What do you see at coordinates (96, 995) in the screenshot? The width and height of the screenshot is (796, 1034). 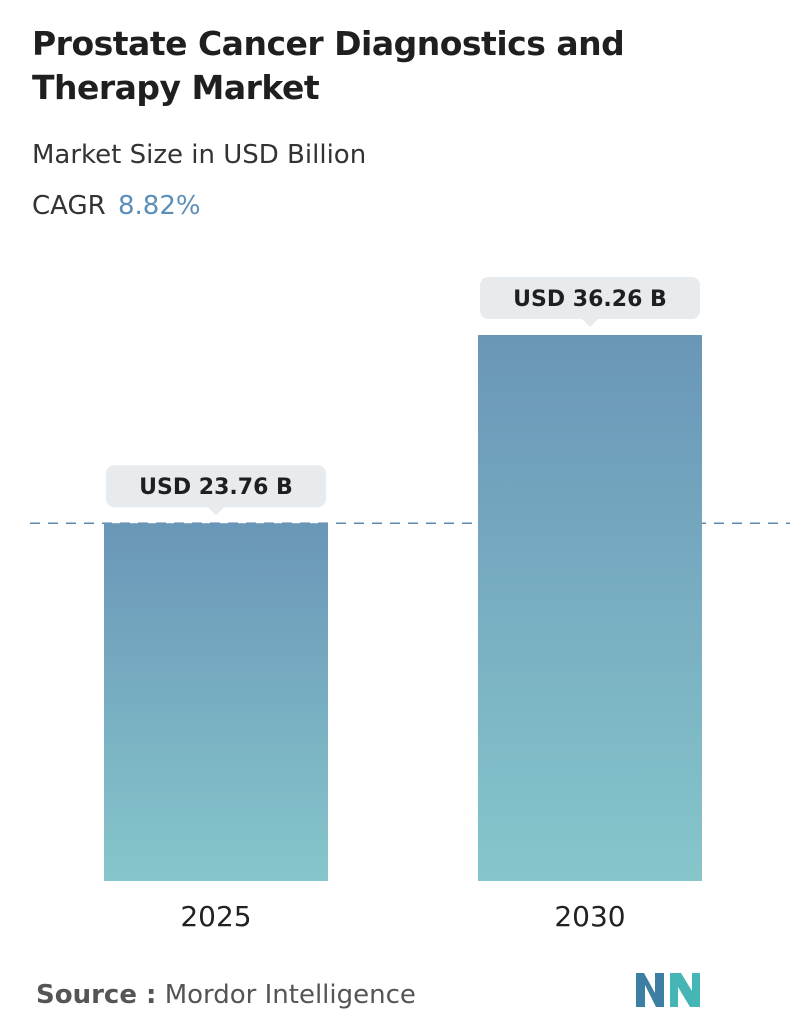 I see `source-label: Source :` at bounding box center [96, 995].